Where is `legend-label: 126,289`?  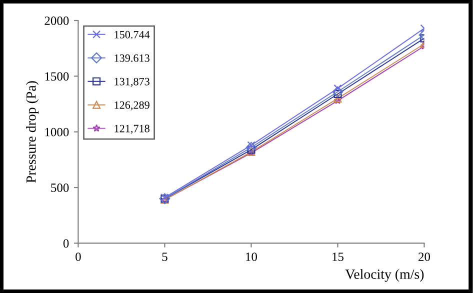 legend-label: 126,289 is located at coordinates (132, 105).